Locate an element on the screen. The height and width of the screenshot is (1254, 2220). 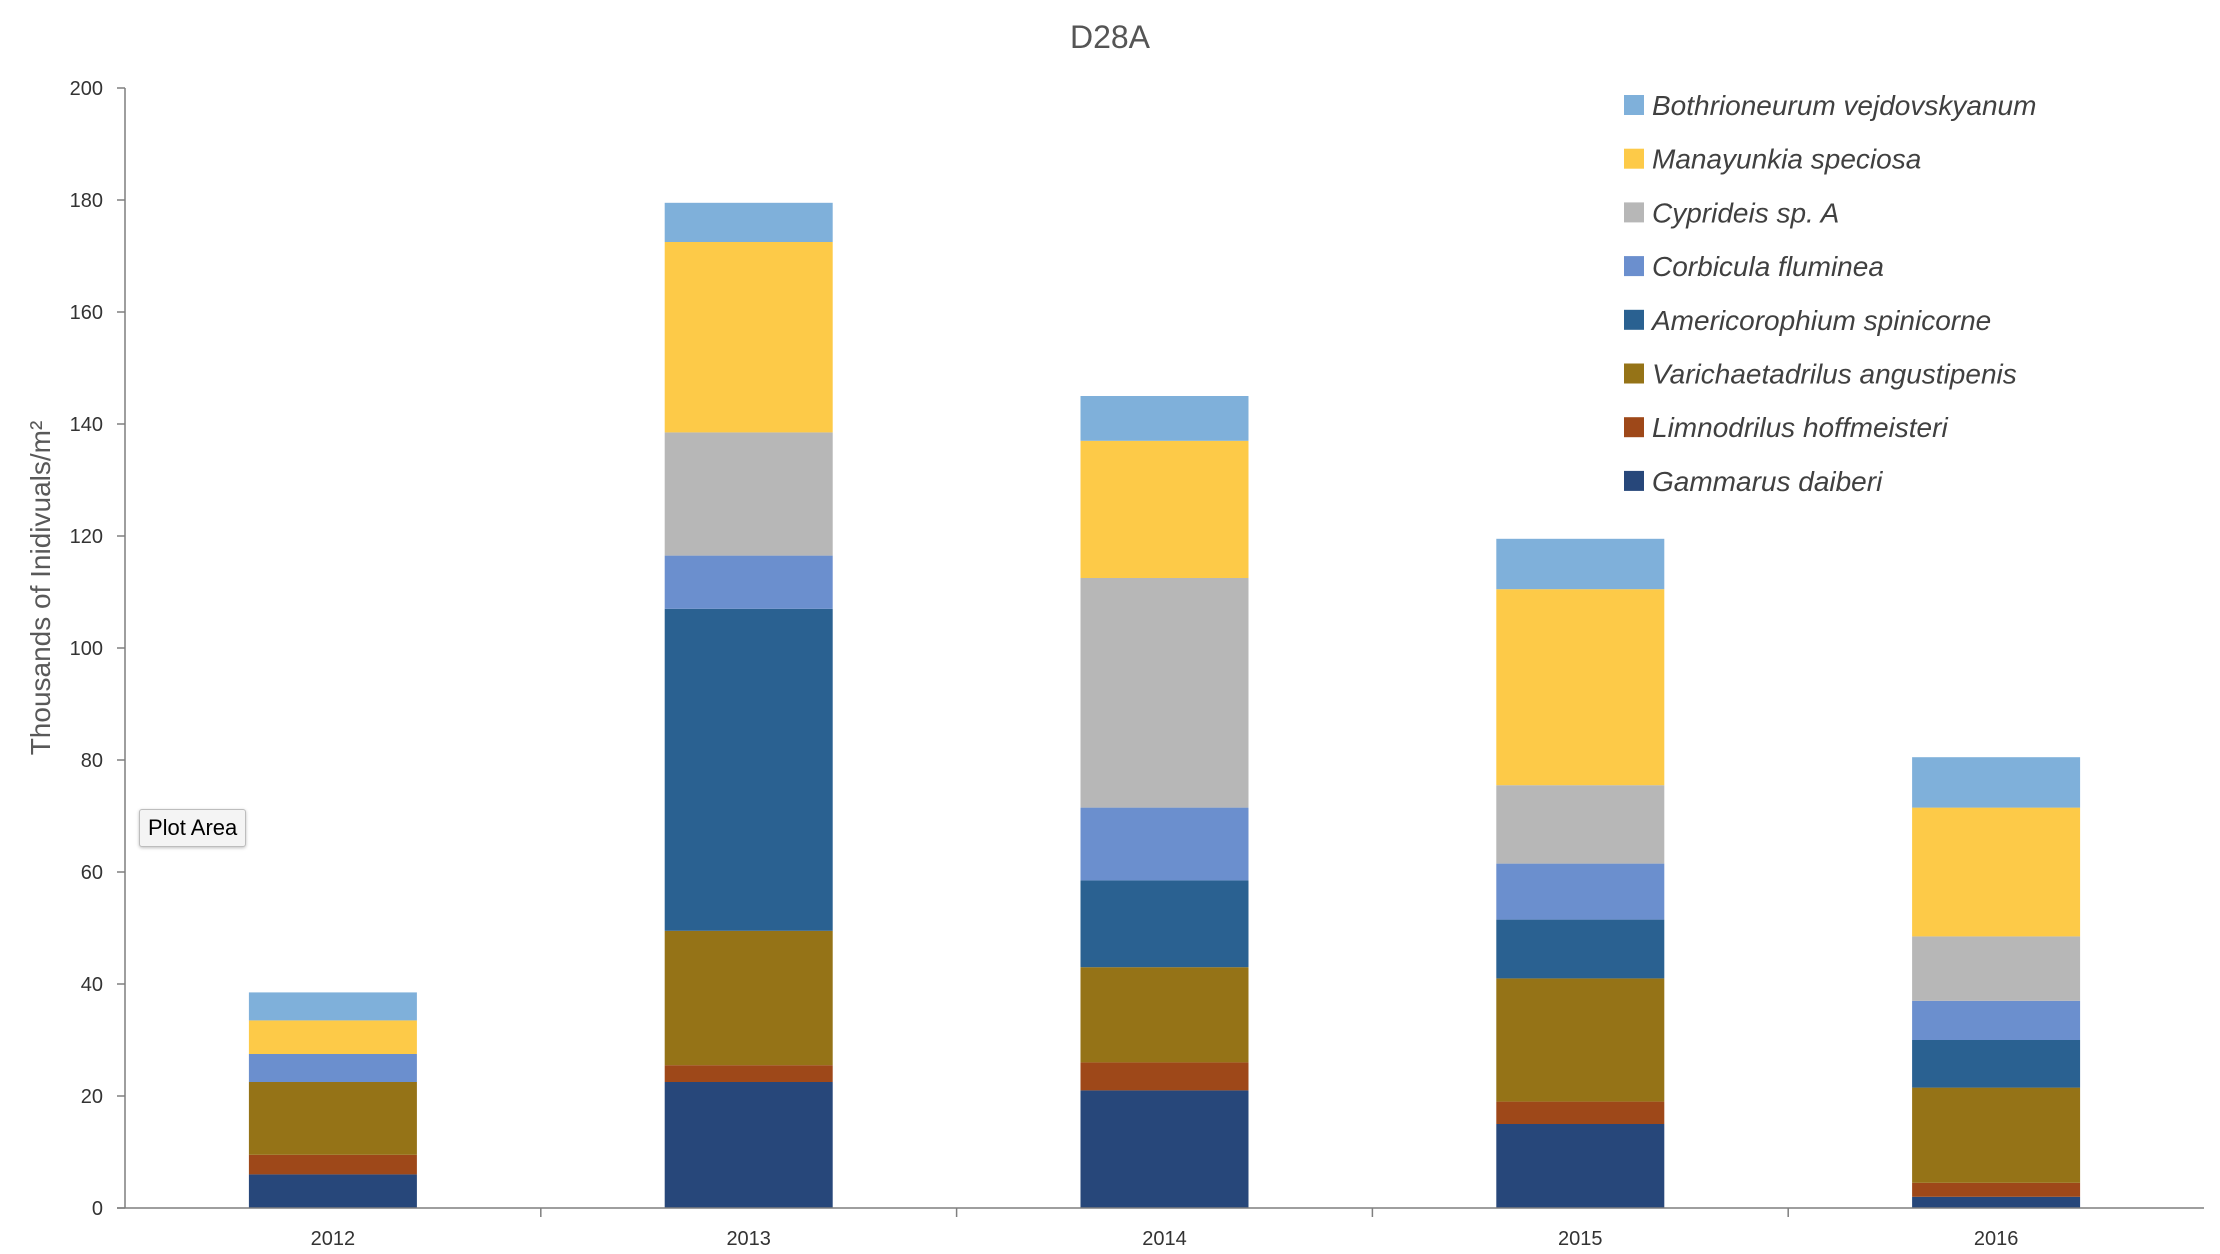
y-tick-label: 100 is located at coordinates (86, 649).